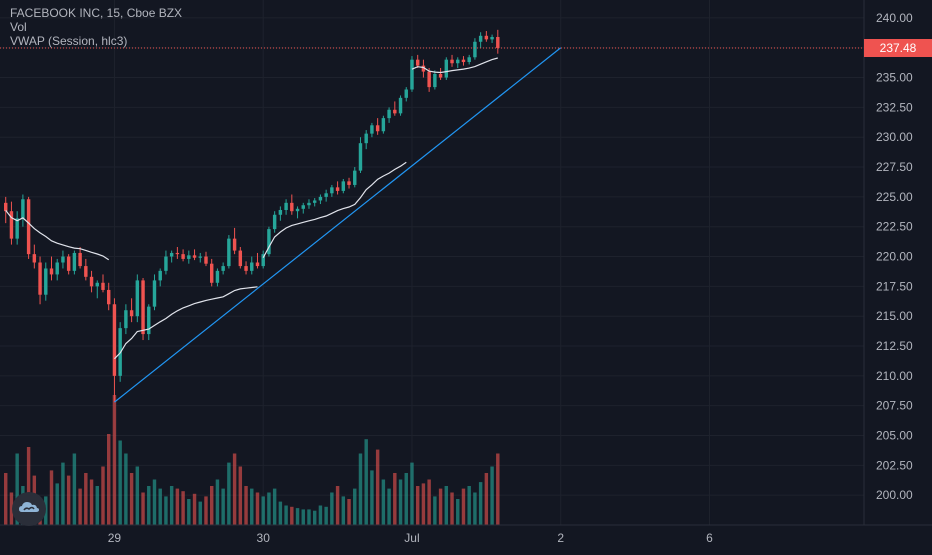  I want to click on symbol-title: FACEBOOK INC, 15, Cboe BZX, so click(96, 13).